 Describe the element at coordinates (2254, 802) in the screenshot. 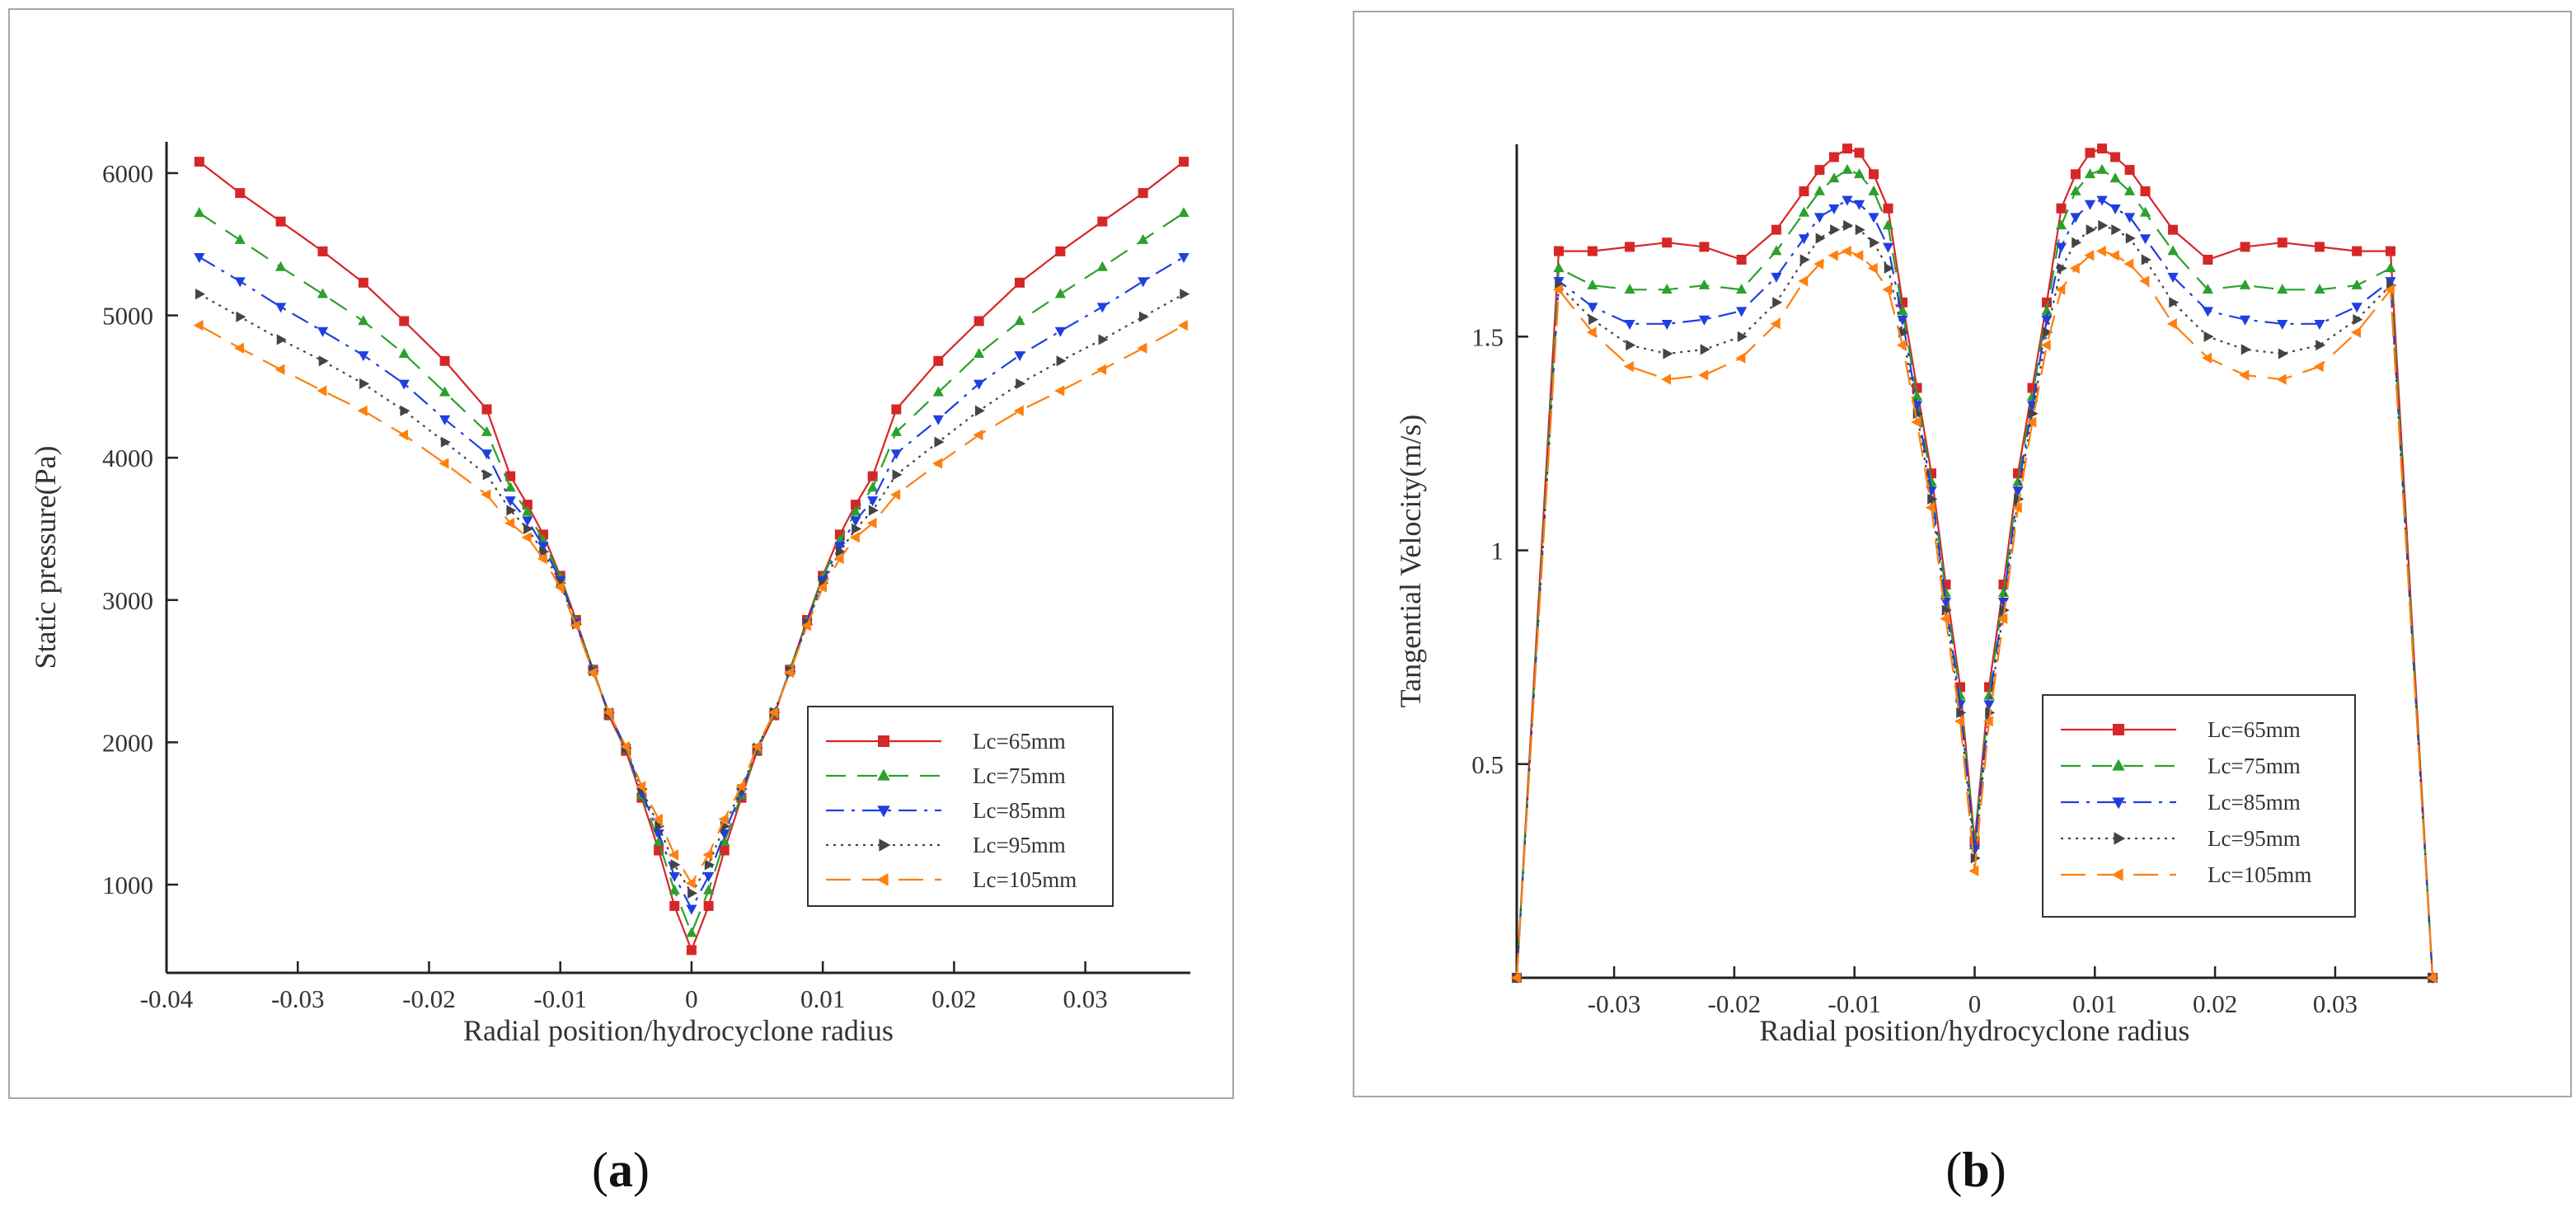

I see `legend-label: Lc=85mm` at that location.